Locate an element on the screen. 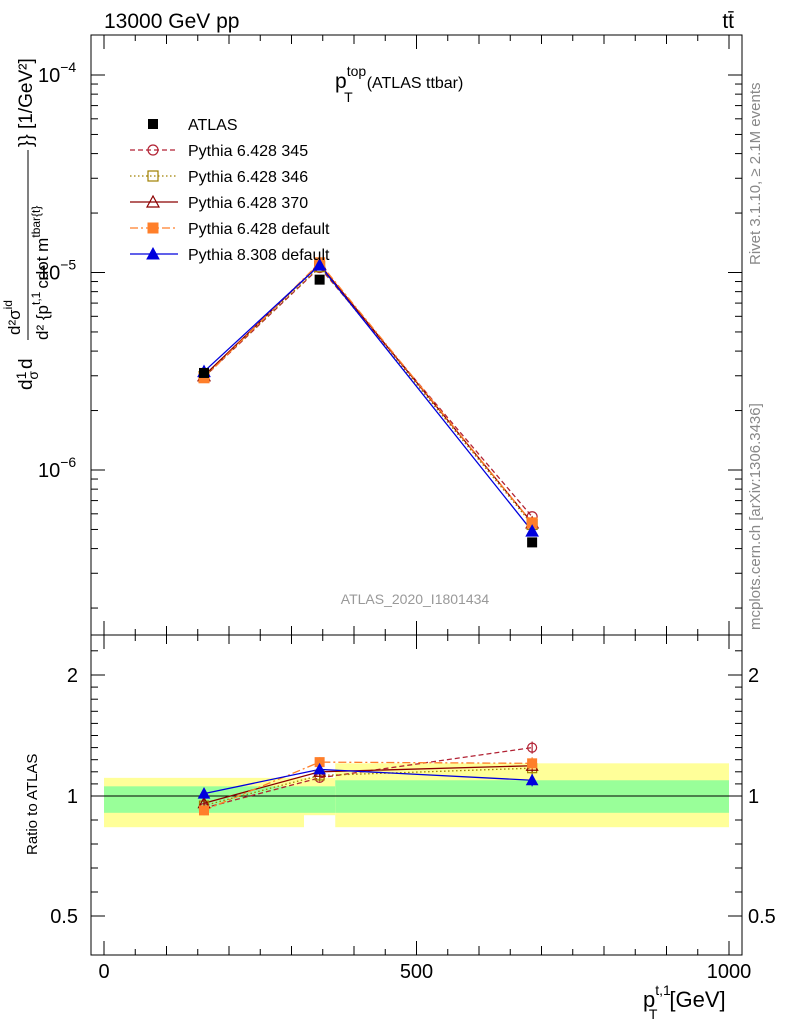 The width and height of the screenshot is (786, 1024). legend-item-0: Pythia 6.428 345 is located at coordinates (219, 151).